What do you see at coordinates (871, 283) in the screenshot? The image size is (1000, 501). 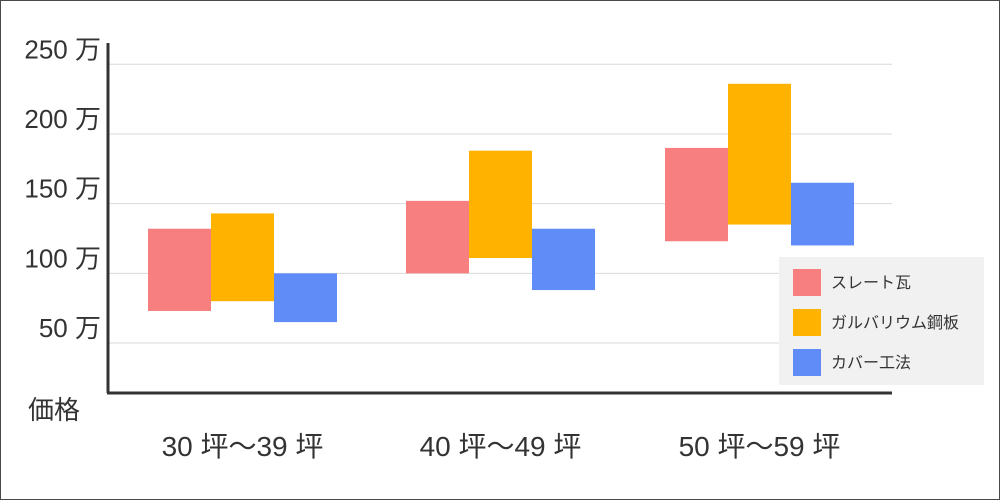 I see `legend-label: スレート瓦` at bounding box center [871, 283].